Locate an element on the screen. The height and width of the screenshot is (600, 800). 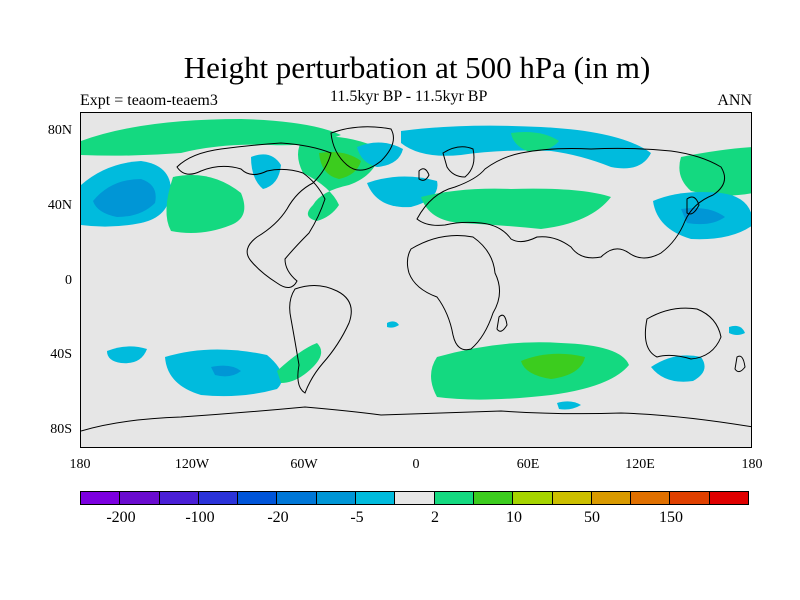
field-east-asia-green is located at coordinates (715, 171).